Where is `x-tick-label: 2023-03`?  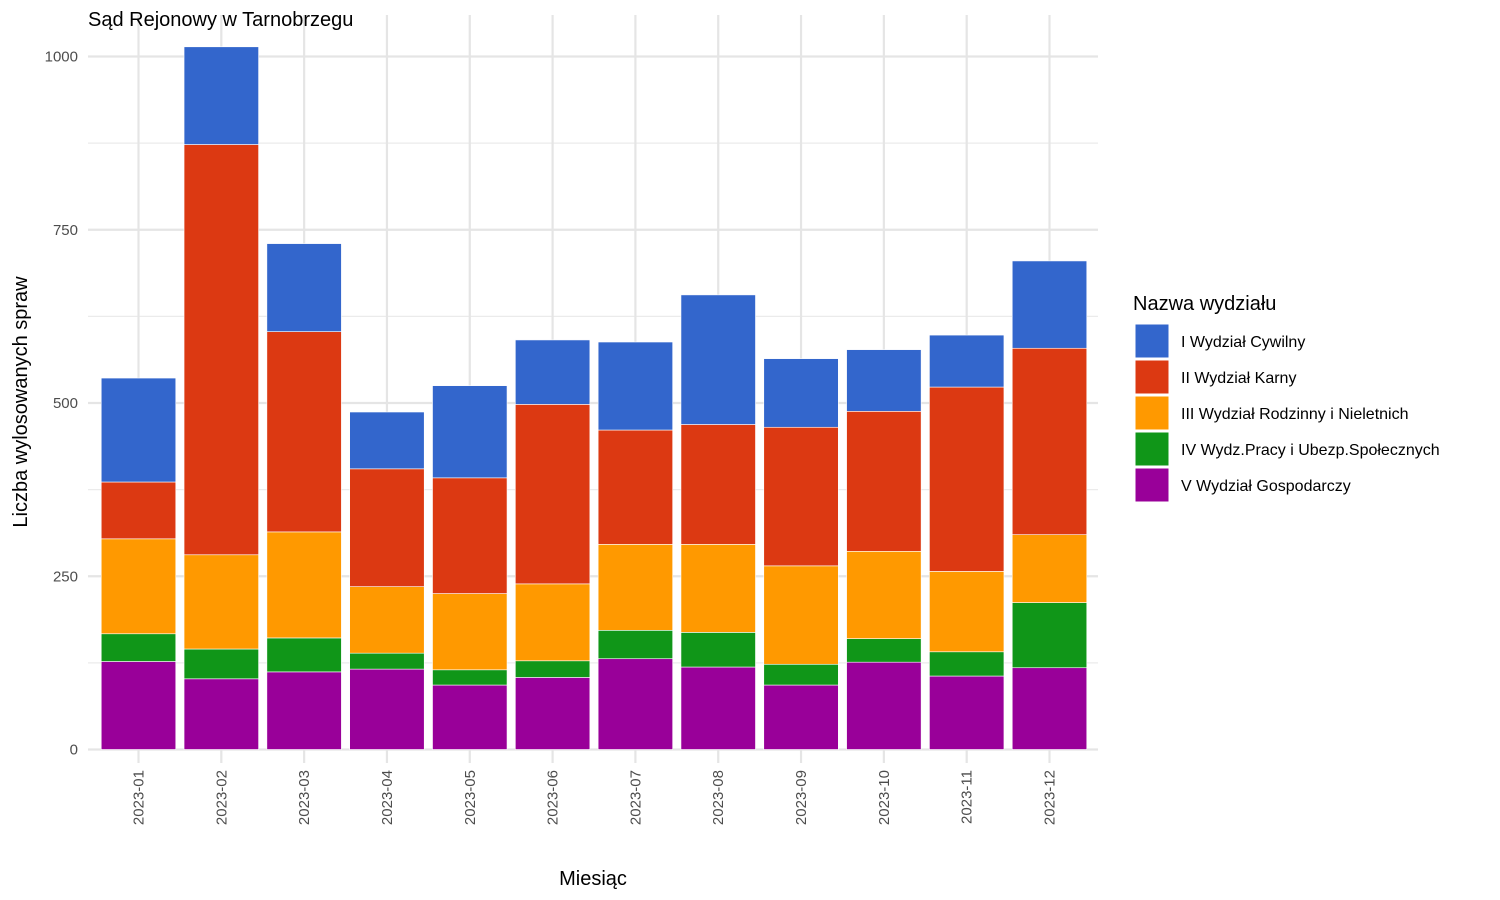
x-tick-label: 2023-03 is located at coordinates (304, 797).